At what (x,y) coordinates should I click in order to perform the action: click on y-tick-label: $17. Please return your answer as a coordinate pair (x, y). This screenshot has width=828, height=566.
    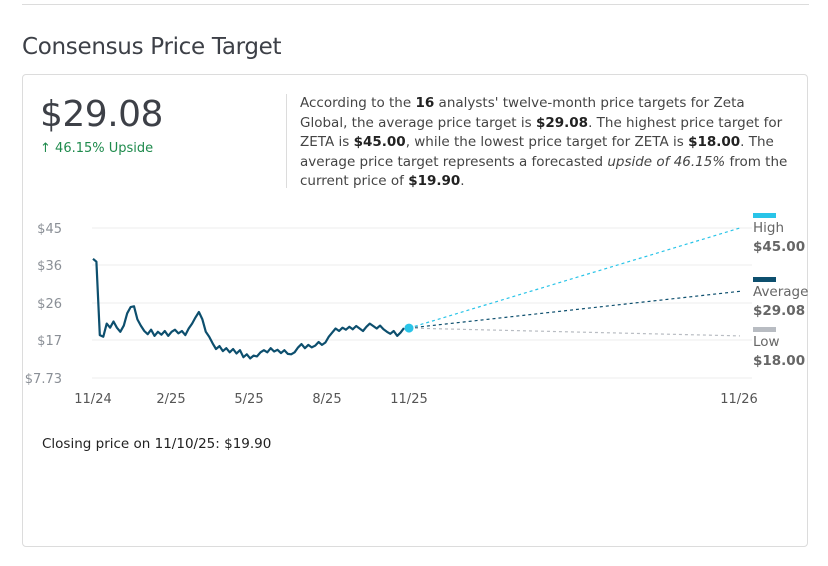
    Looking at the image, I should click on (49, 341).